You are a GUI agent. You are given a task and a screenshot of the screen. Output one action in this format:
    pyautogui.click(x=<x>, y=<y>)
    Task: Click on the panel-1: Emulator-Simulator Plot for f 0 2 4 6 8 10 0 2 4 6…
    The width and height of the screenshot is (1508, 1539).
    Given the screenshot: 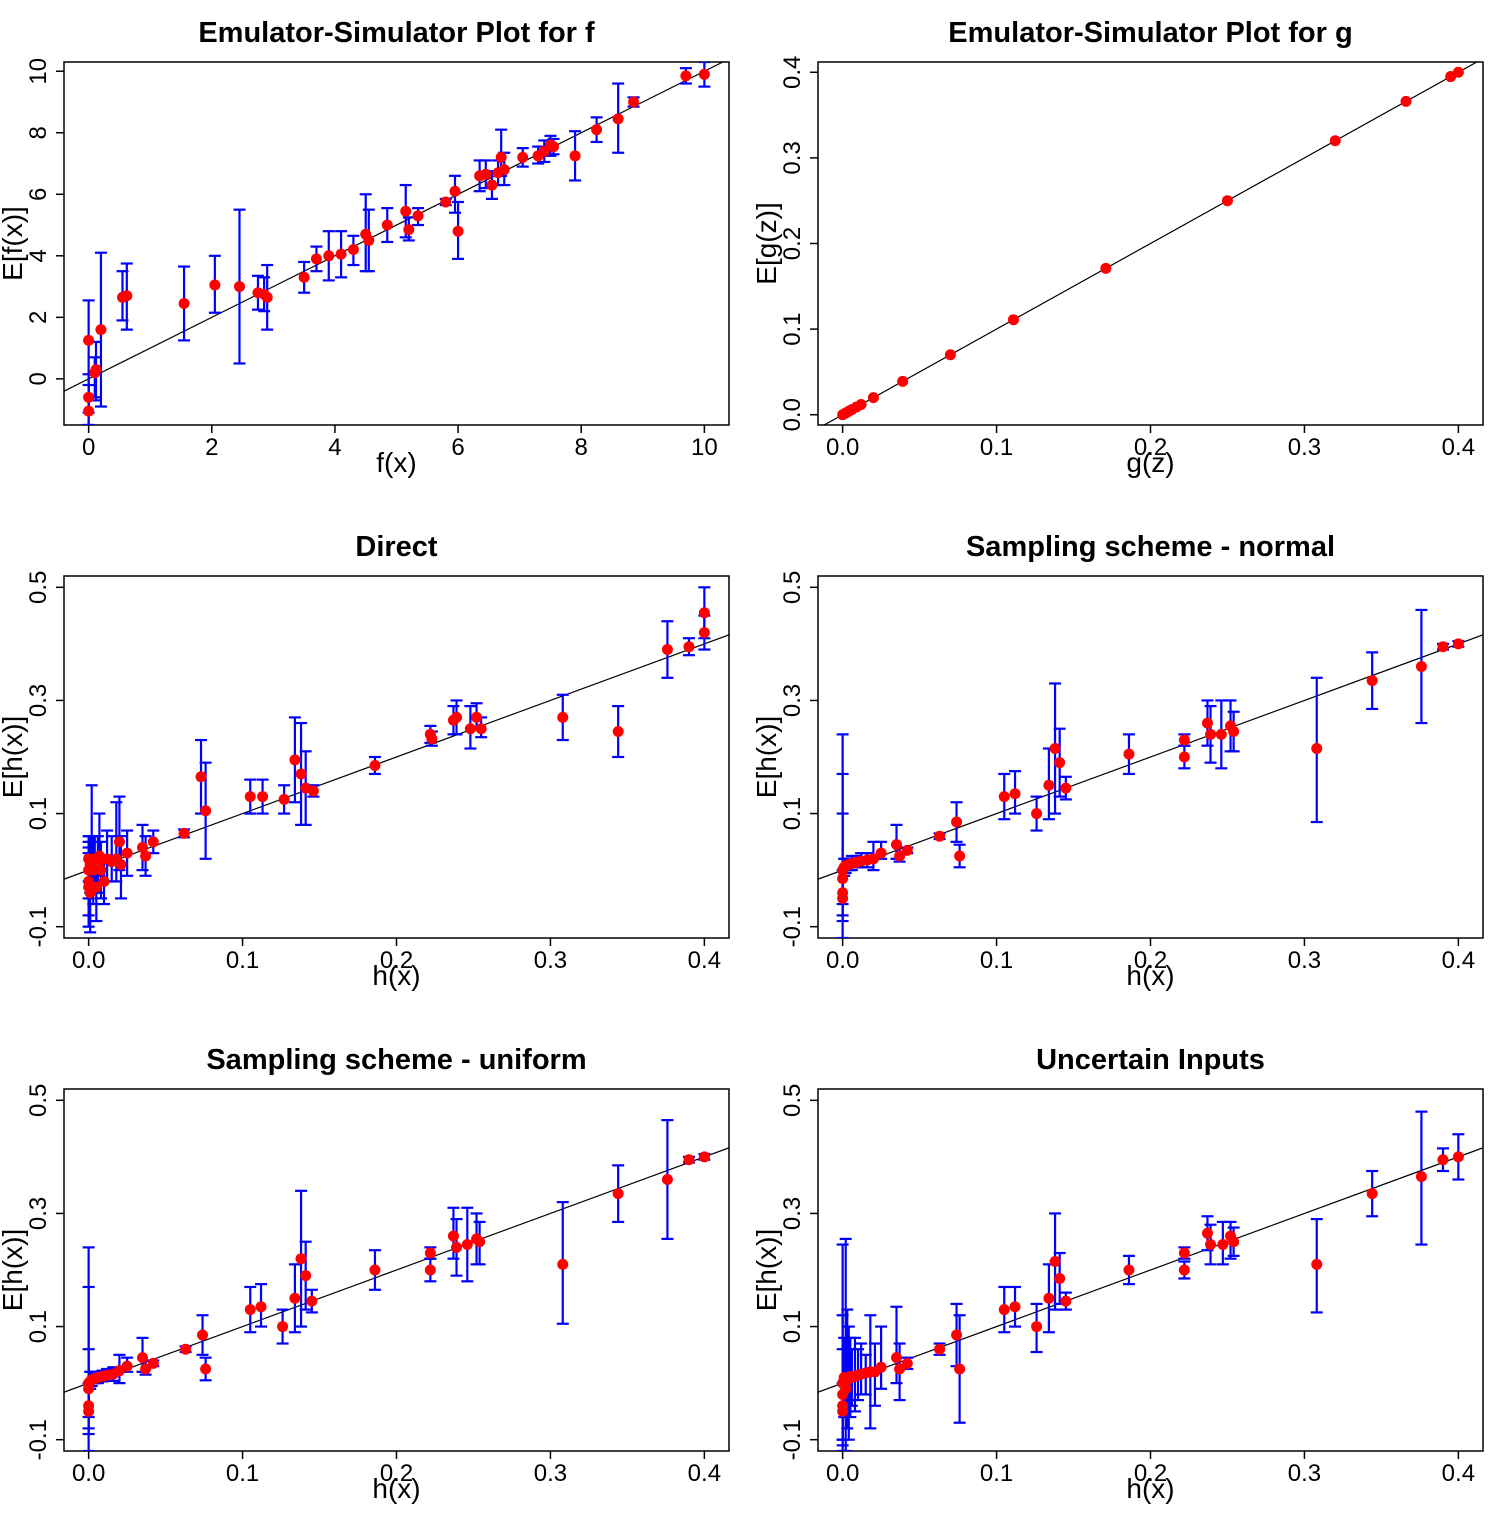 What is the action you would take?
    pyautogui.click(x=365, y=247)
    